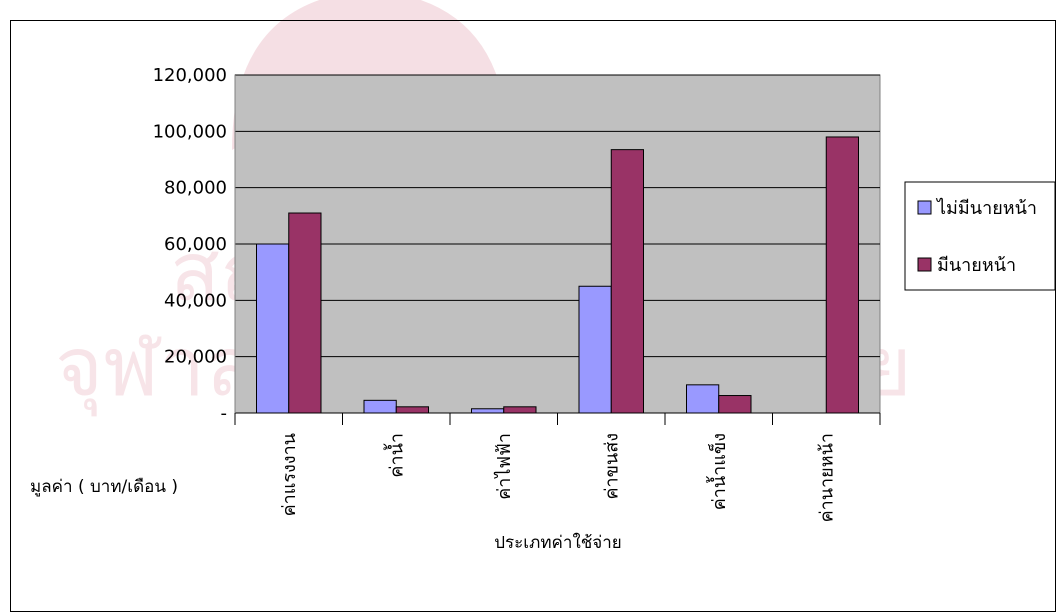  What do you see at coordinates (558, 542) in the screenshot?
I see `x-axis-title: ประเภทค่าใช้จ่าย` at bounding box center [558, 542].